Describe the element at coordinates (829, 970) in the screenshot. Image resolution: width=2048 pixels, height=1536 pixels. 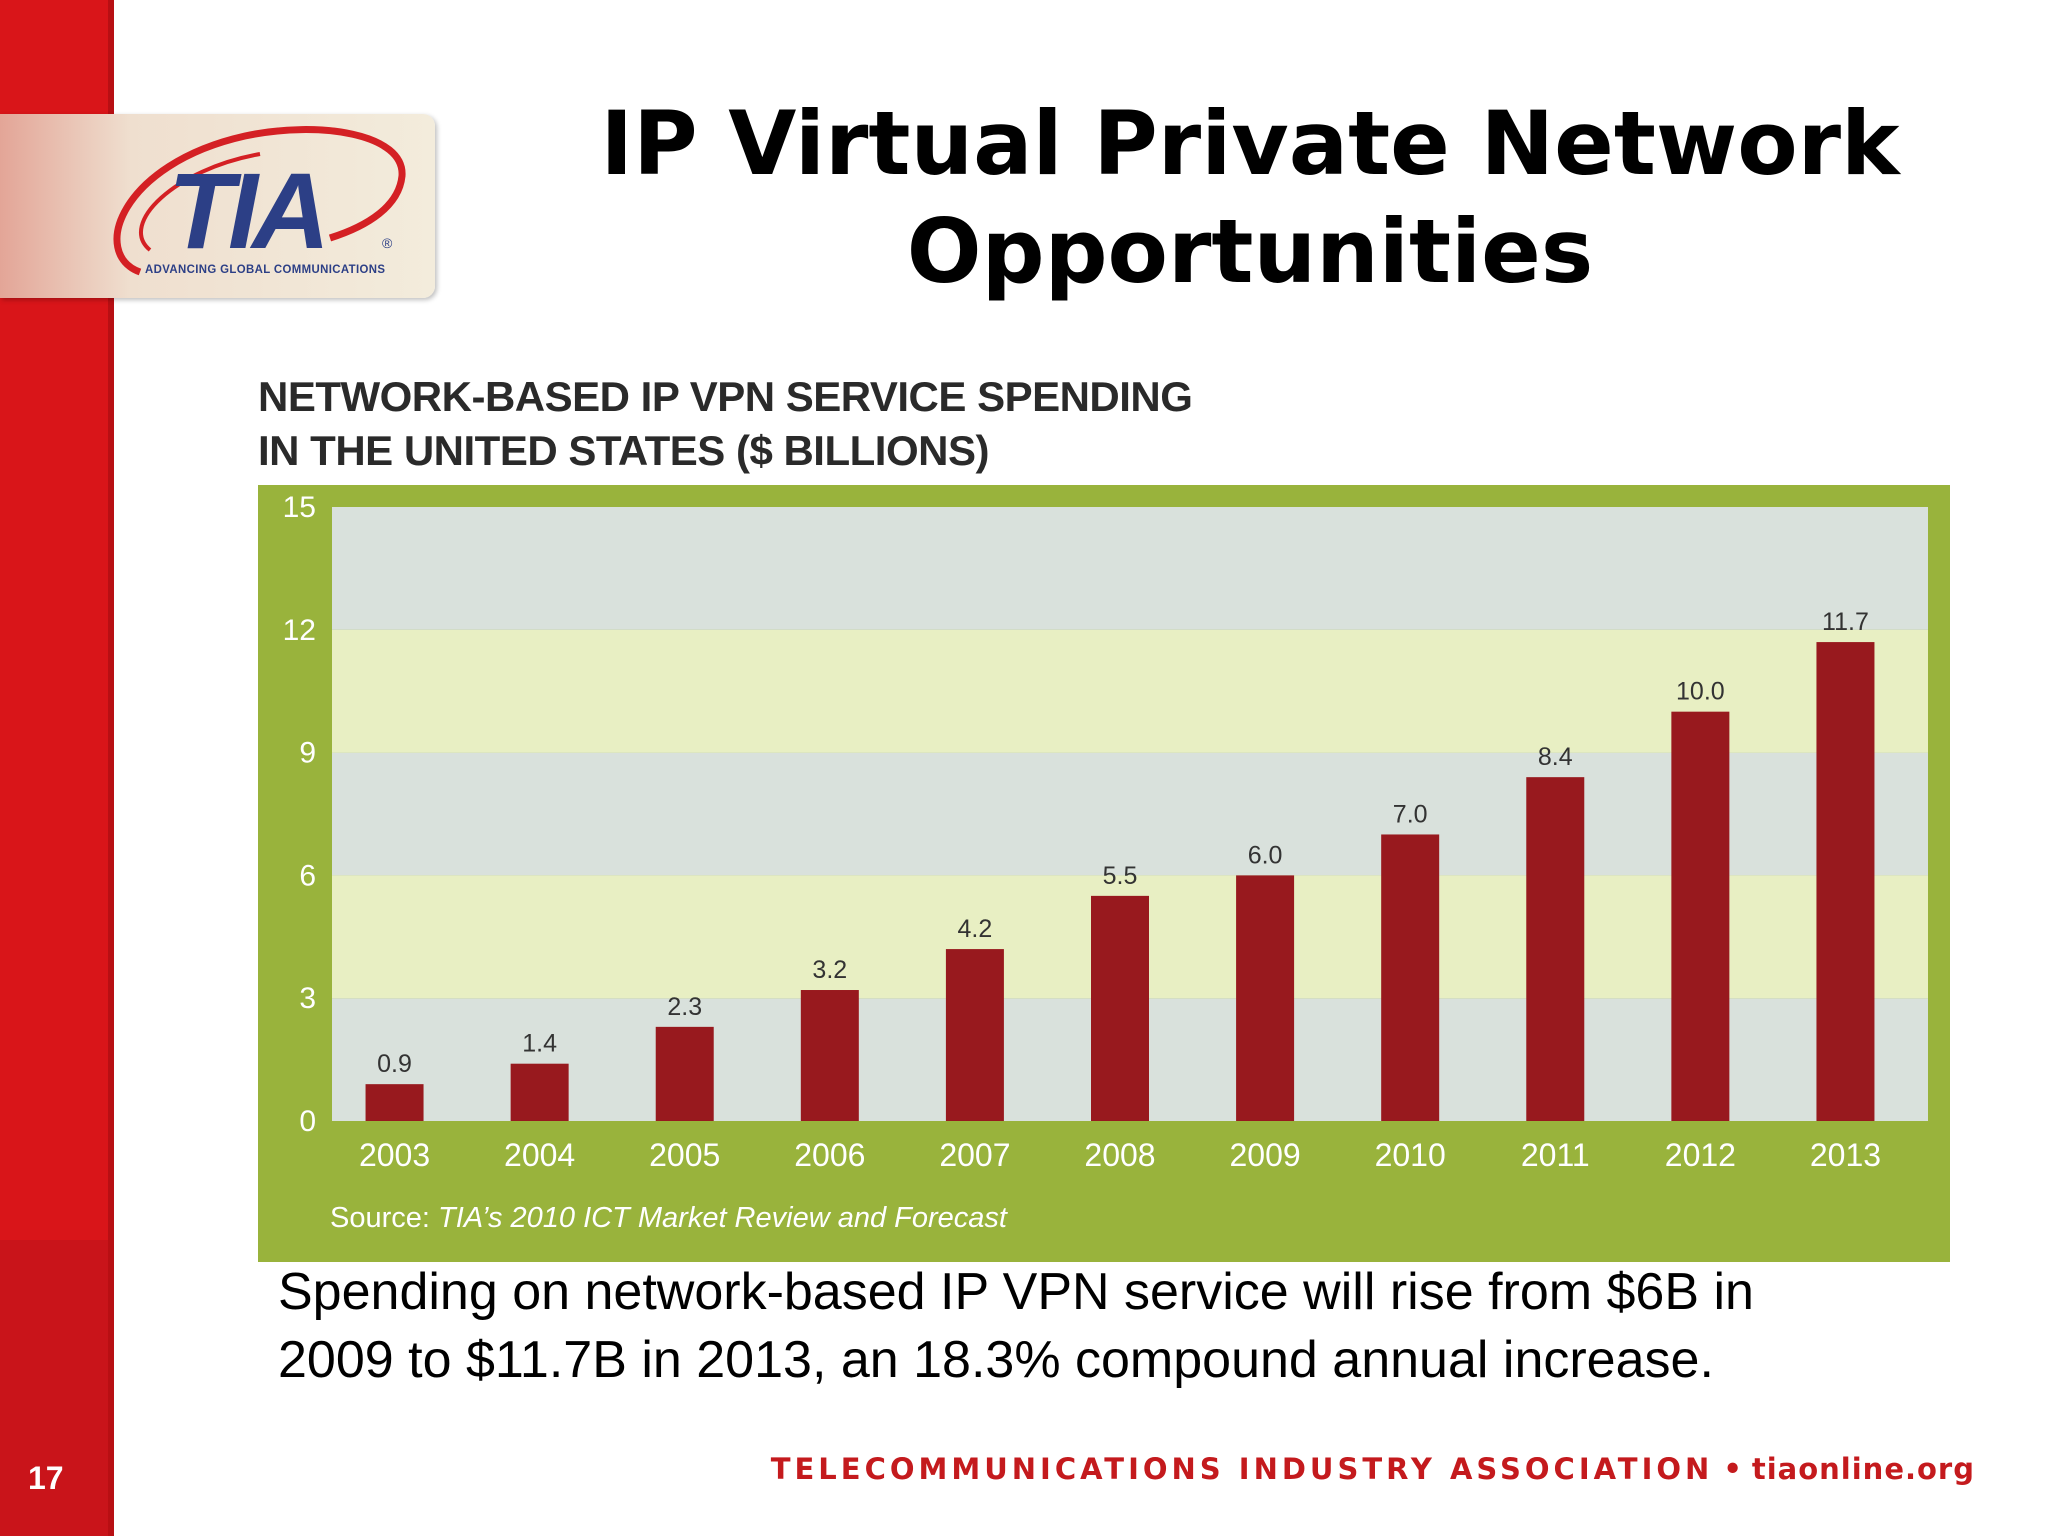
I see `bar-value-label: 3.2` at that location.